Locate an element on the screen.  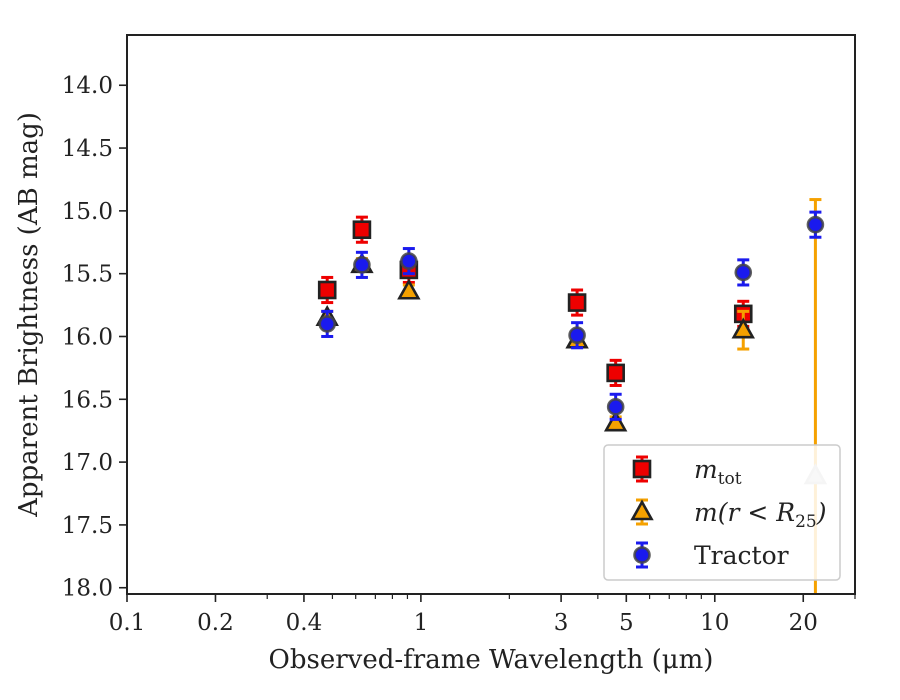
legend-item-tractor: Tractor is located at coordinates (711, 555).